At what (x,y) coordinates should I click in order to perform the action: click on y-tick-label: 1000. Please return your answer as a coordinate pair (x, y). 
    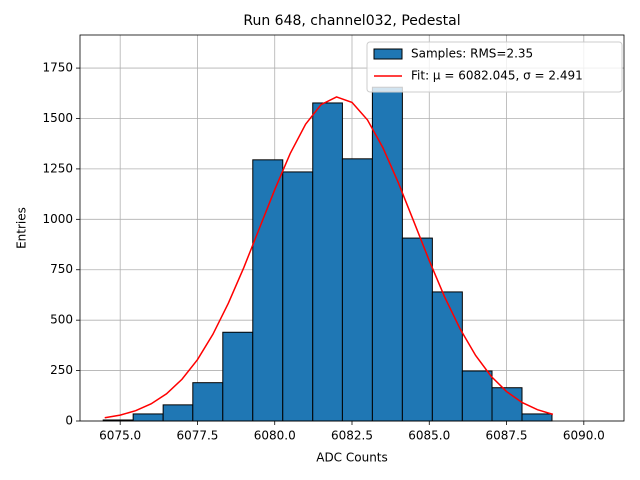
    Looking at the image, I should click on (57, 219).